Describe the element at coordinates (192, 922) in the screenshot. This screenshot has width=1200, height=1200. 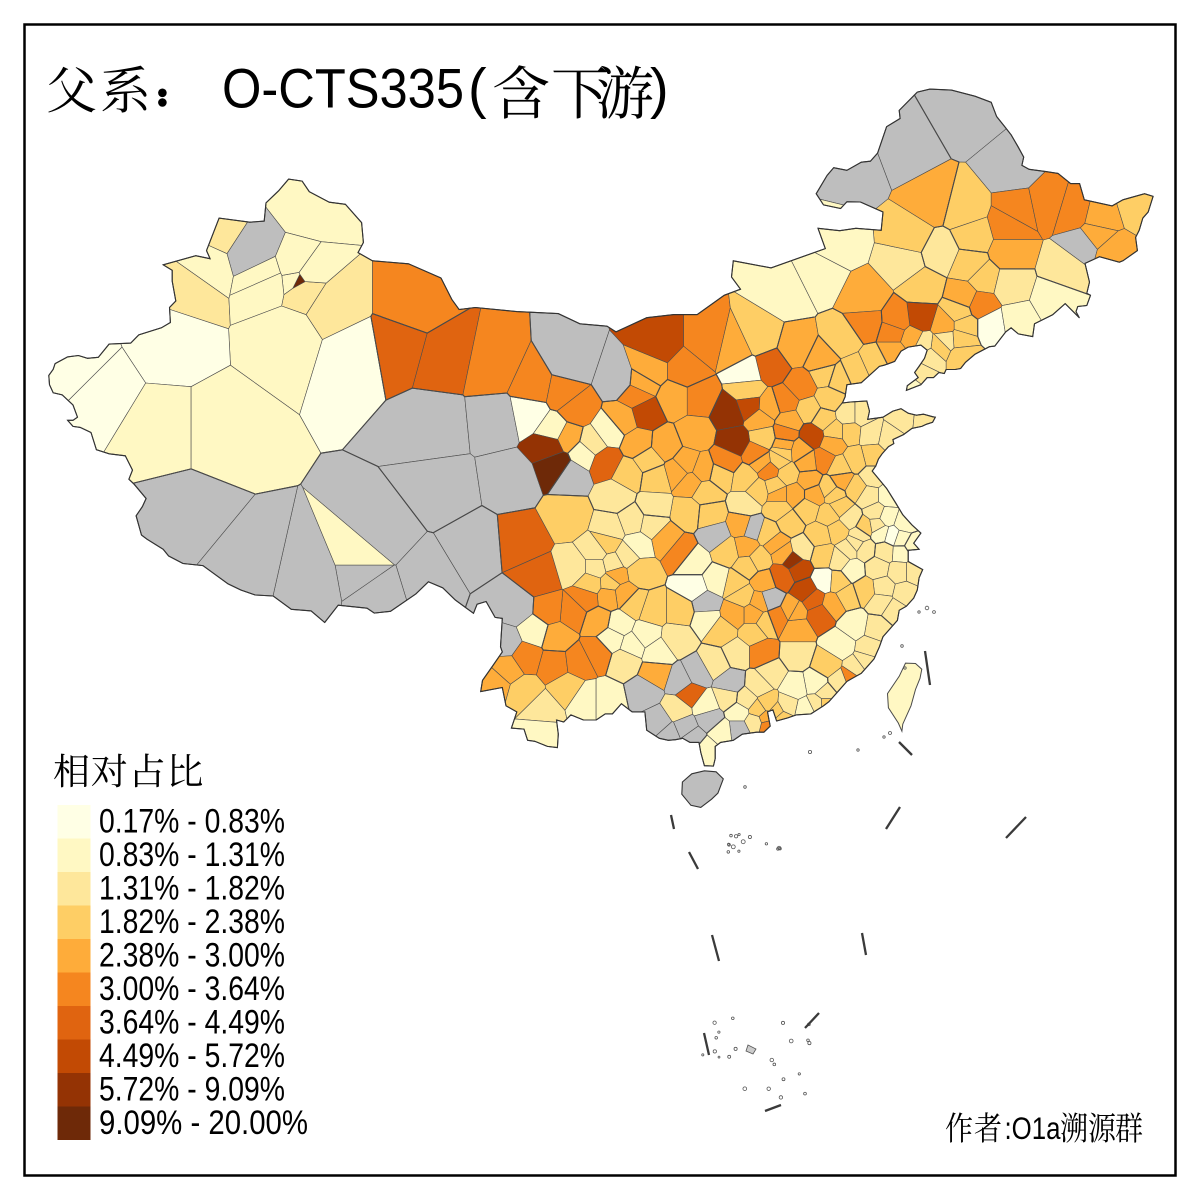
I see `svg-text: 1.82% - 2.38%` at that location.